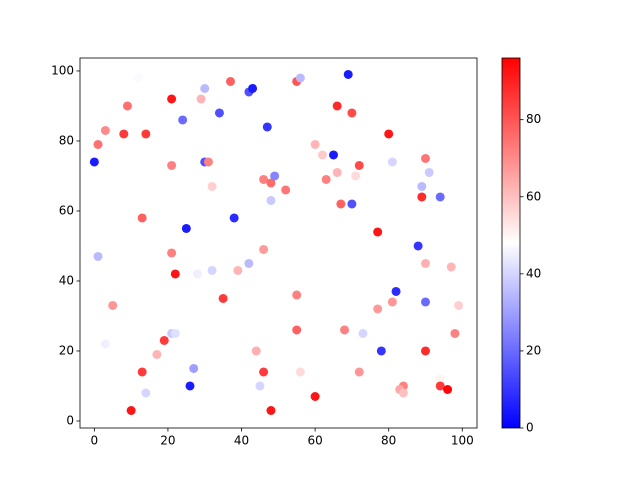  I want to click on x-tick-label: 40, so click(241, 441).